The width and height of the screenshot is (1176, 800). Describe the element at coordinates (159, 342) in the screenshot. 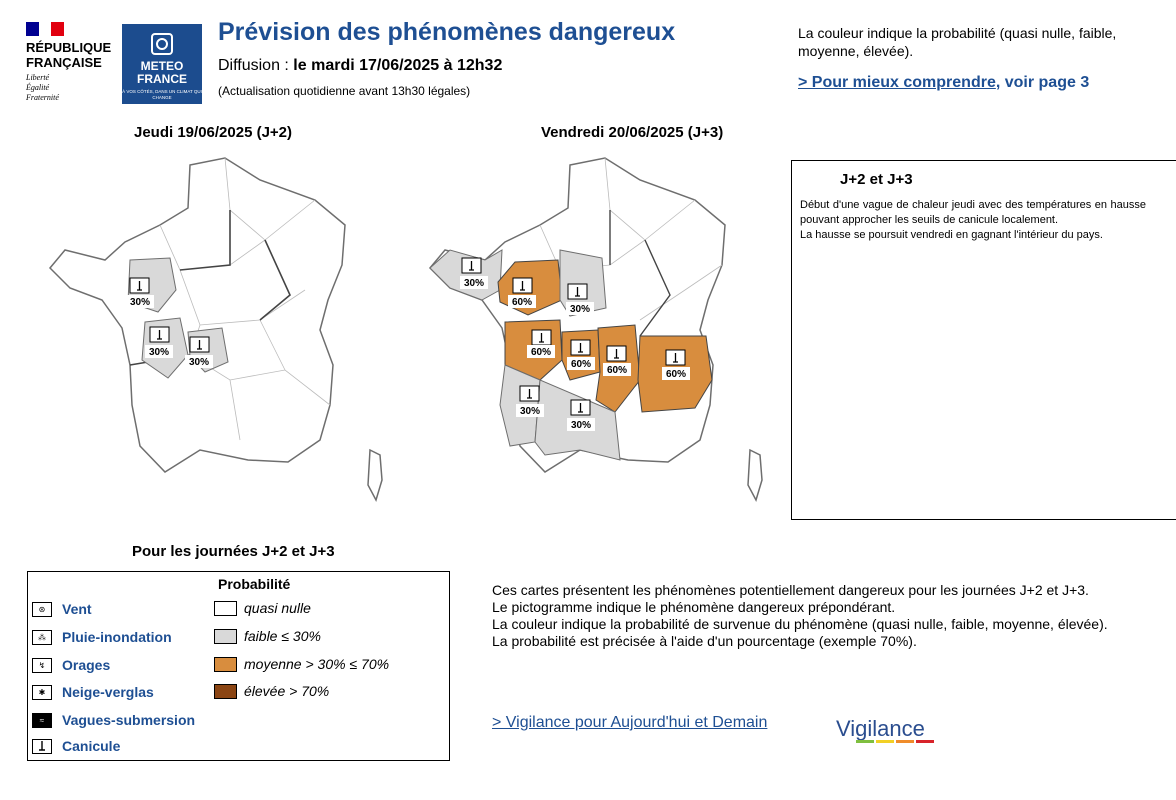

I see `zone-j2-2-marker: 30%` at that location.